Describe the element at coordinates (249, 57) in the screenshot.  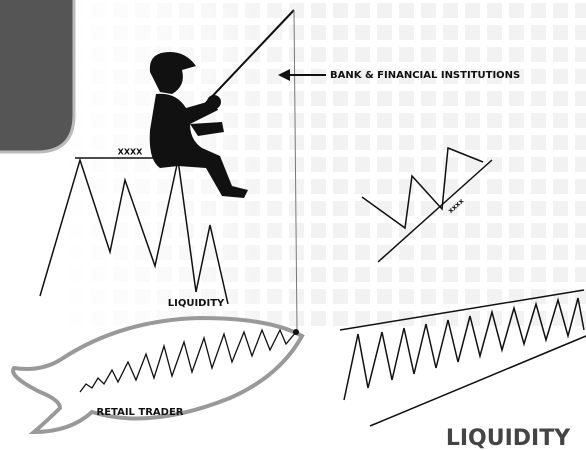
I see `fishing-rod` at that location.